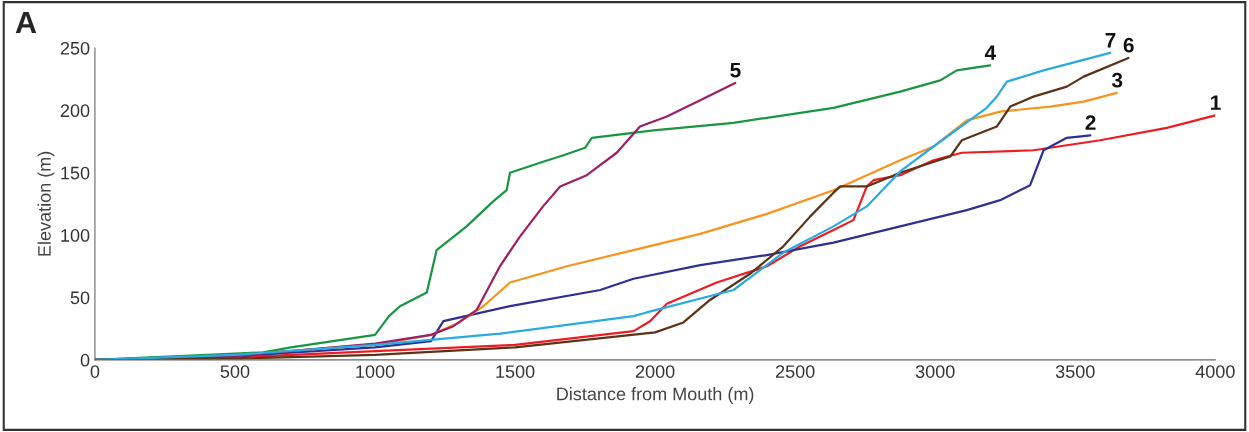 The width and height of the screenshot is (1249, 432). What do you see at coordinates (1216, 102) in the screenshot?
I see `series-label: 1` at bounding box center [1216, 102].